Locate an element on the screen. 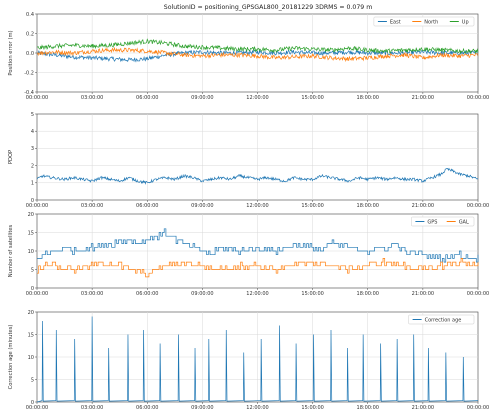 The width and height of the screenshot is (500, 413). legend-label: Correction age is located at coordinates (443, 320).